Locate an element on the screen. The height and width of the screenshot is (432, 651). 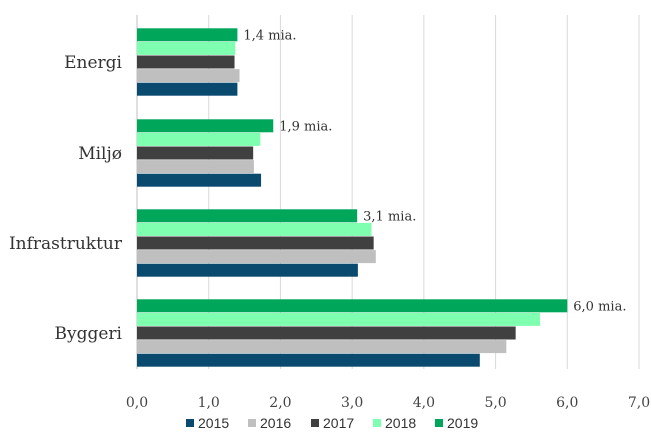
legend: 2015 2016 2017 2018 2019 is located at coordinates (332, 423).